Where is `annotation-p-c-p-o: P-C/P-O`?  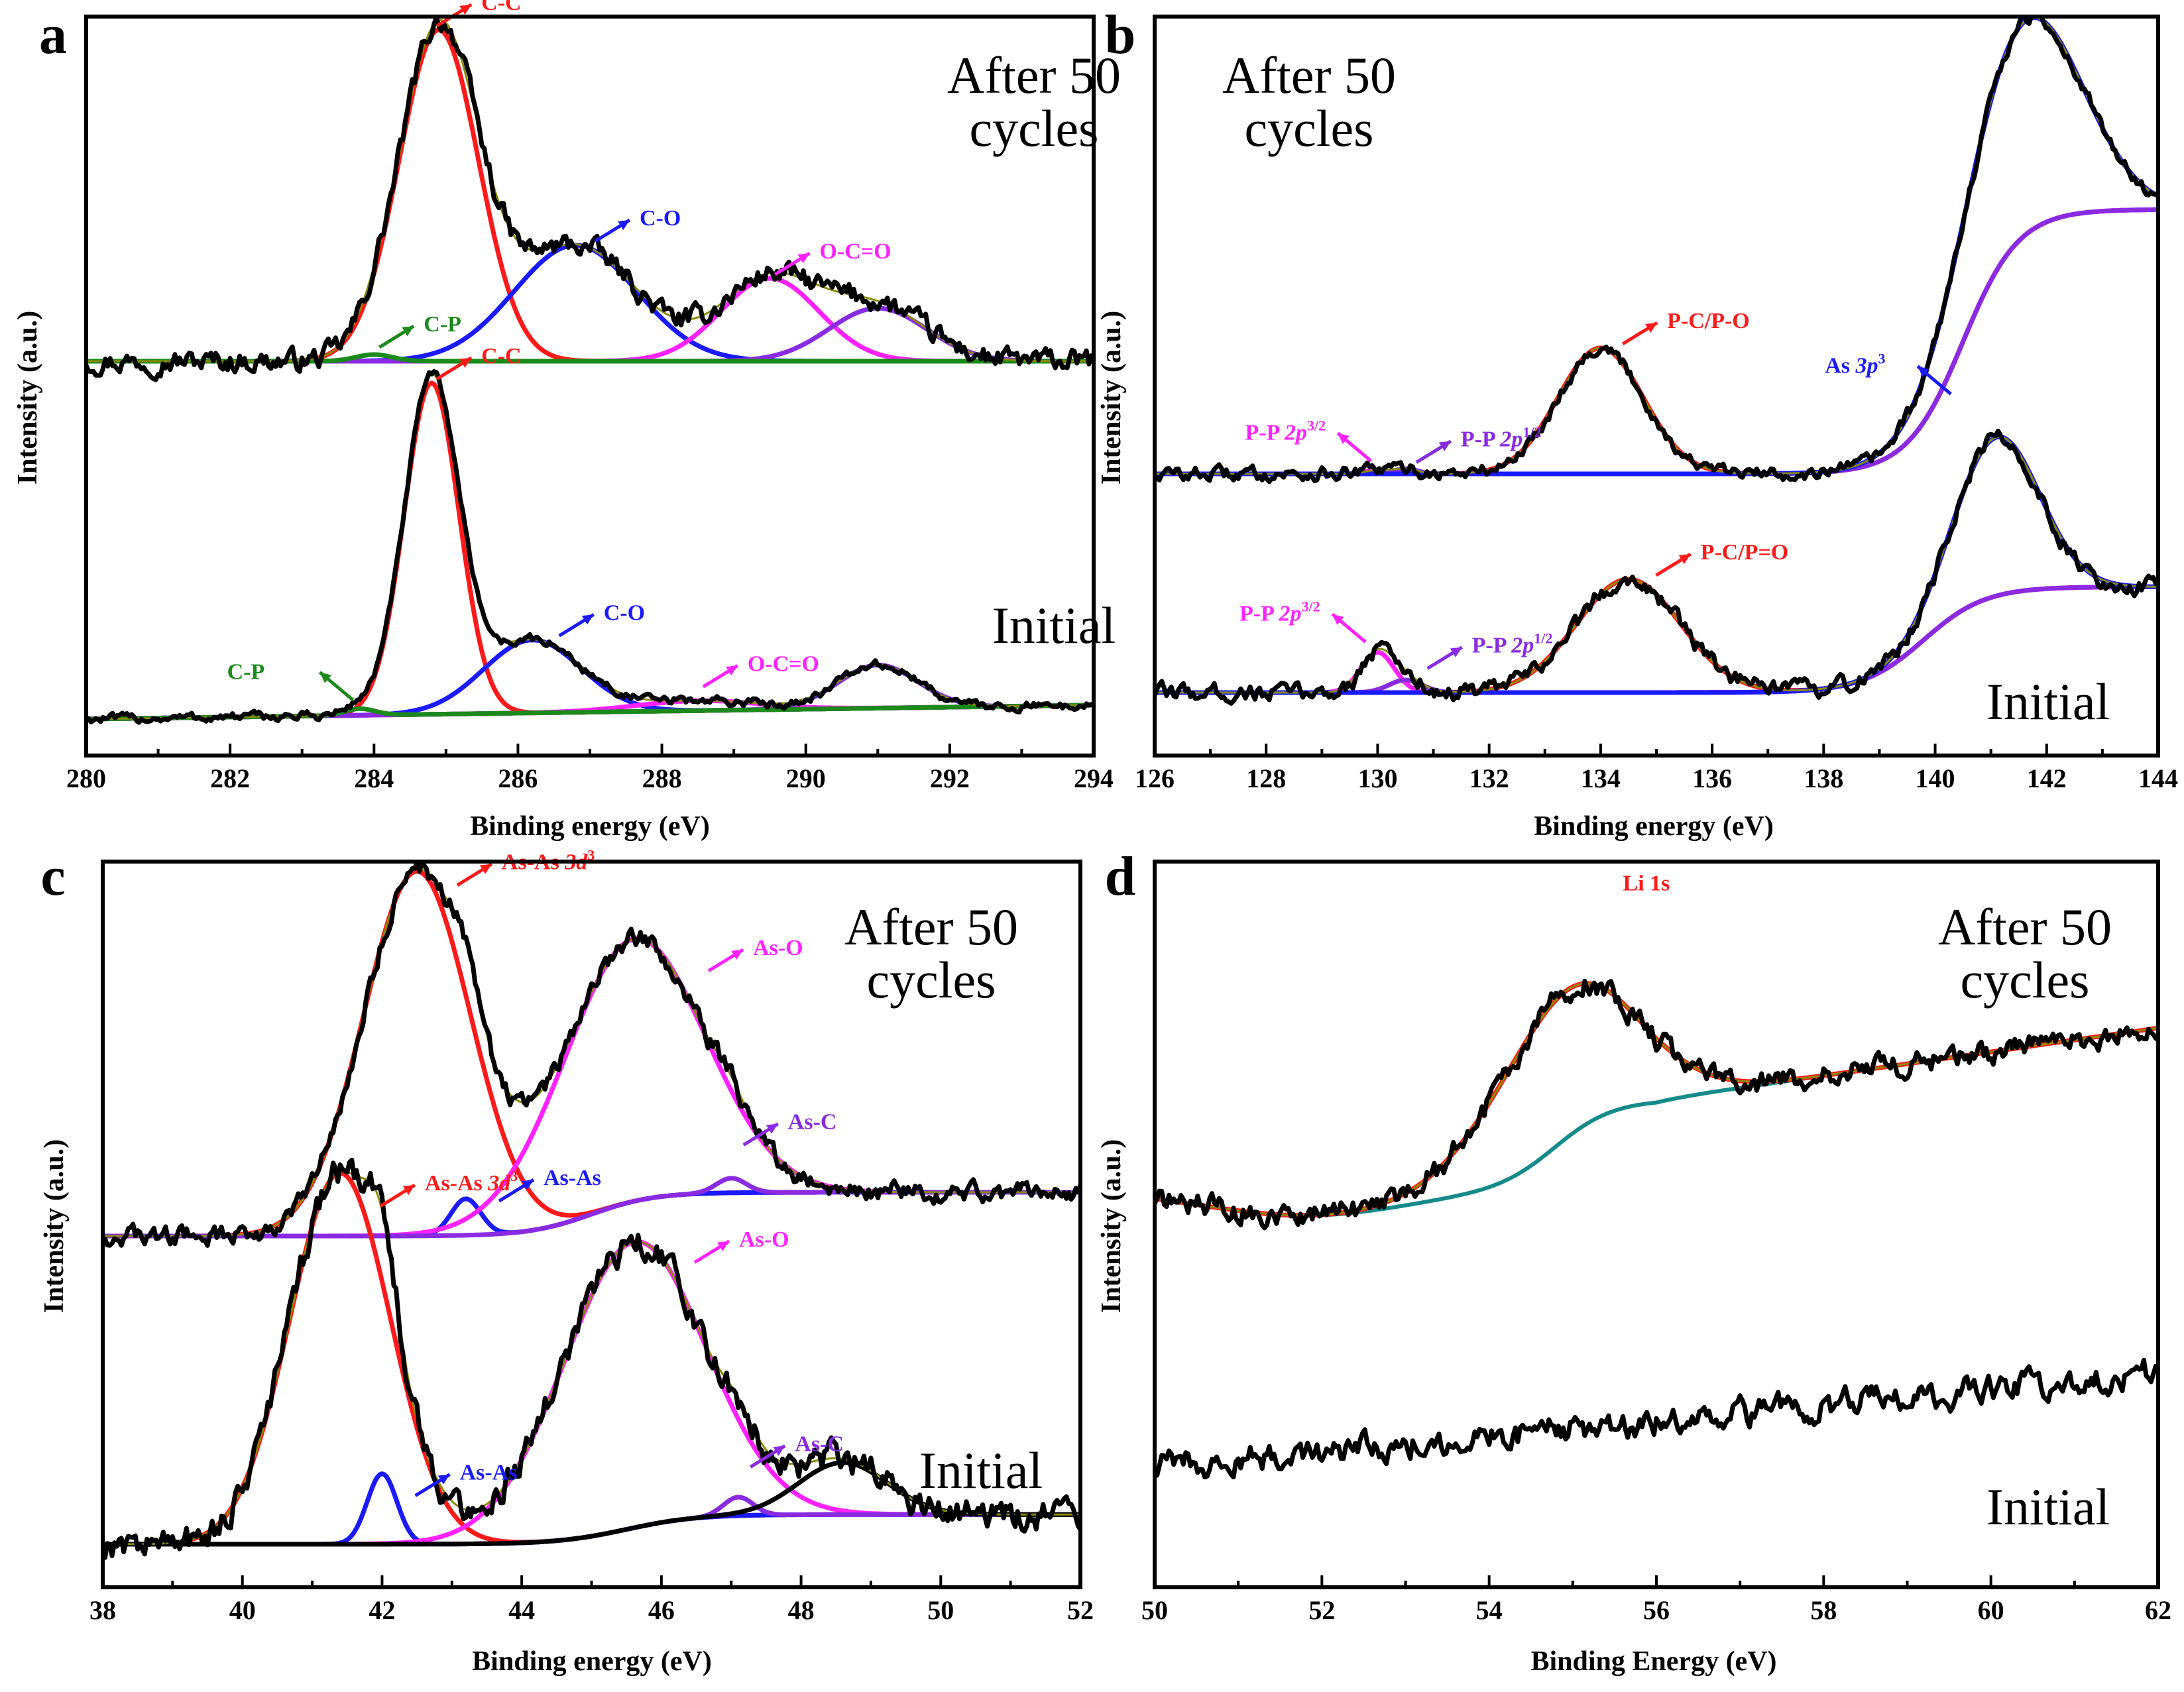
annotation-p-c-p-o: P-C/P-O is located at coordinates (1685, 328).